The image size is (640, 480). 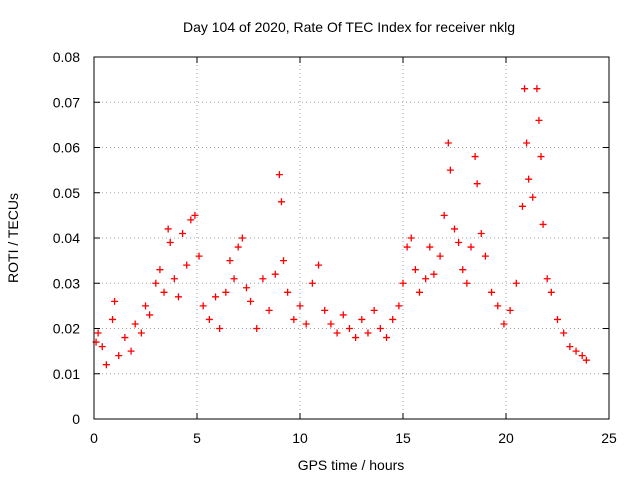 What do you see at coordinates (403, 438) in the screenshot?
I see `x-tick-label: 15` at bounding box center [403, 438].